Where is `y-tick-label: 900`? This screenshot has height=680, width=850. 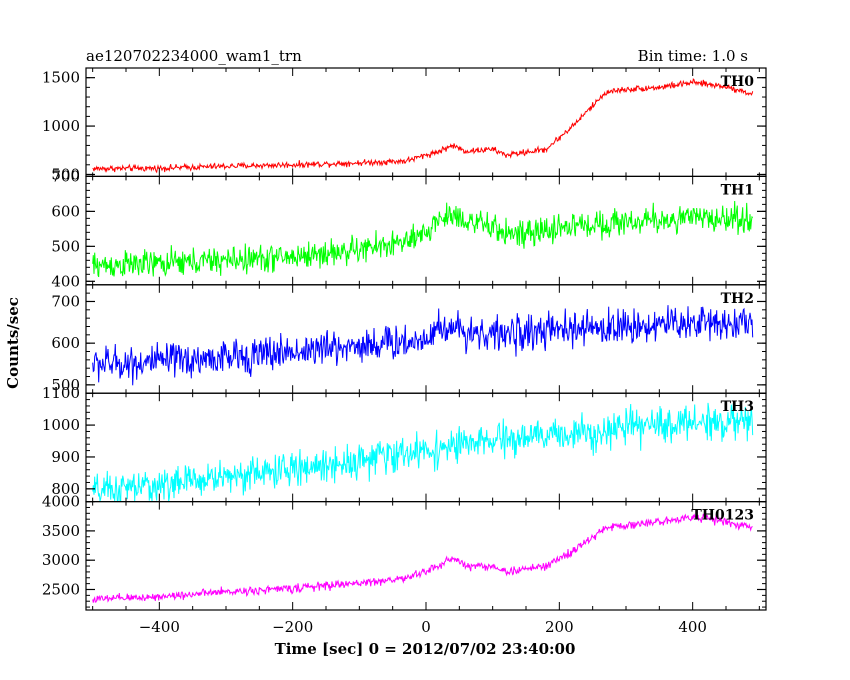
y-tick-label: 900 is located at coordinates (65, 457).